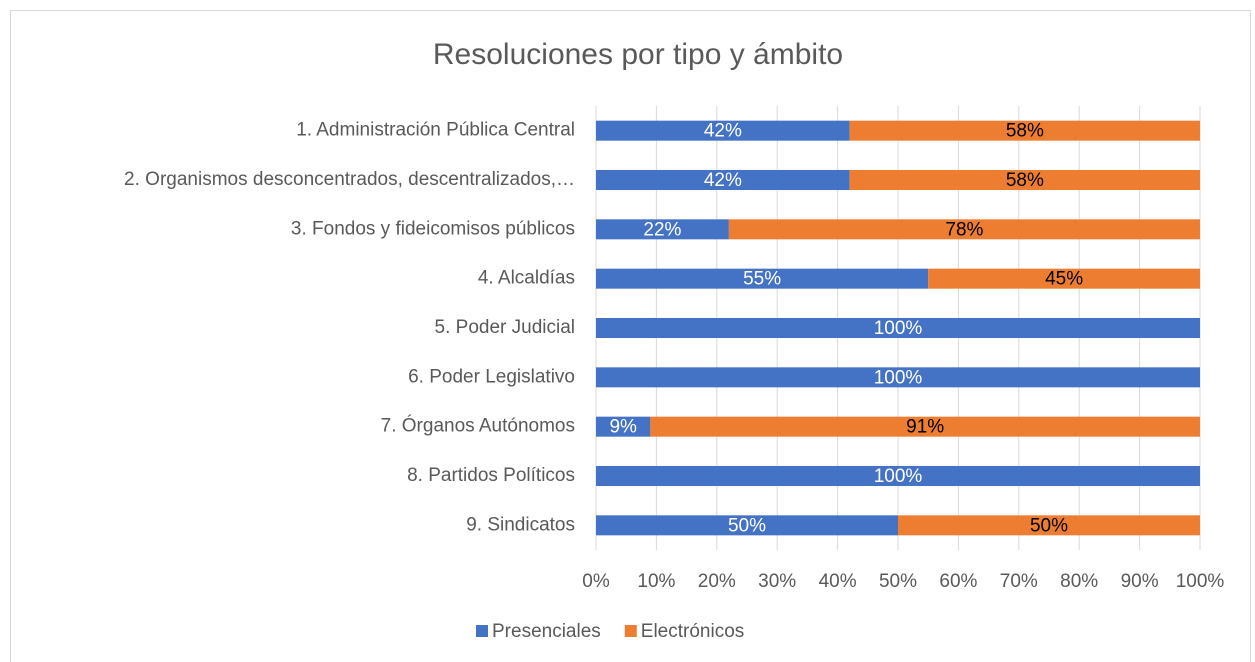 This screenshot has height=662, width=1255. What do you see at coordinates (520, 524) in the screenshot?
I see `y-tick-label: 9. Sindicatos` at bounding box center [520, 524].